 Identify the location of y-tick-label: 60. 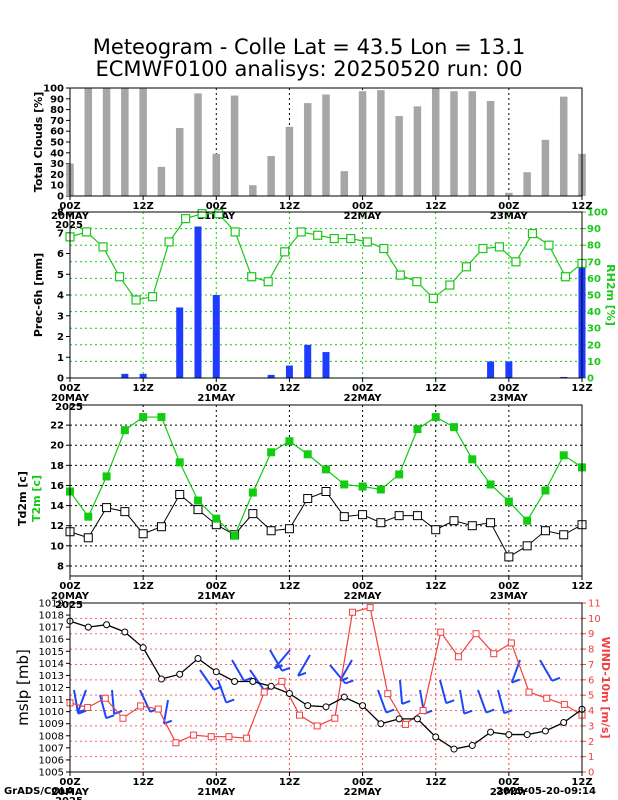
(57, 132).